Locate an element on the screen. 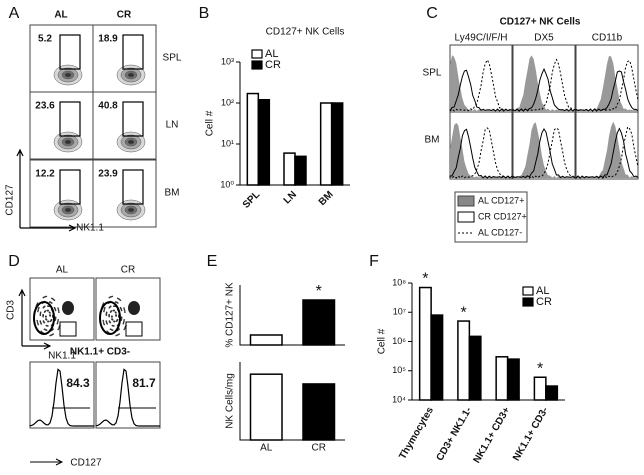 The width and height of the screenshot is (644, 475). gate-value: 40.8 is located at coordinates (108, 106).